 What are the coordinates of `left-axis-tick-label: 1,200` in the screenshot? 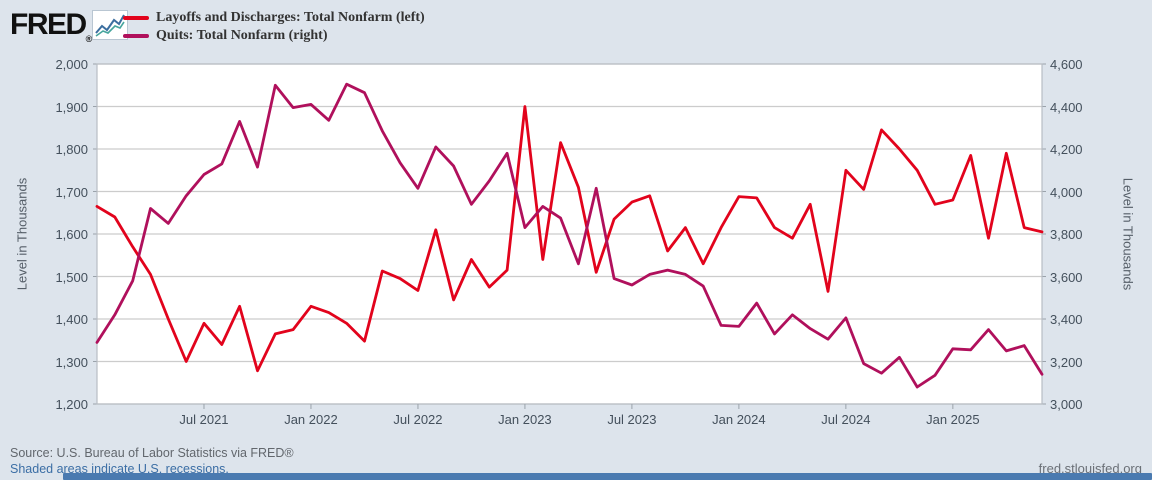 It's located at (71, 404).